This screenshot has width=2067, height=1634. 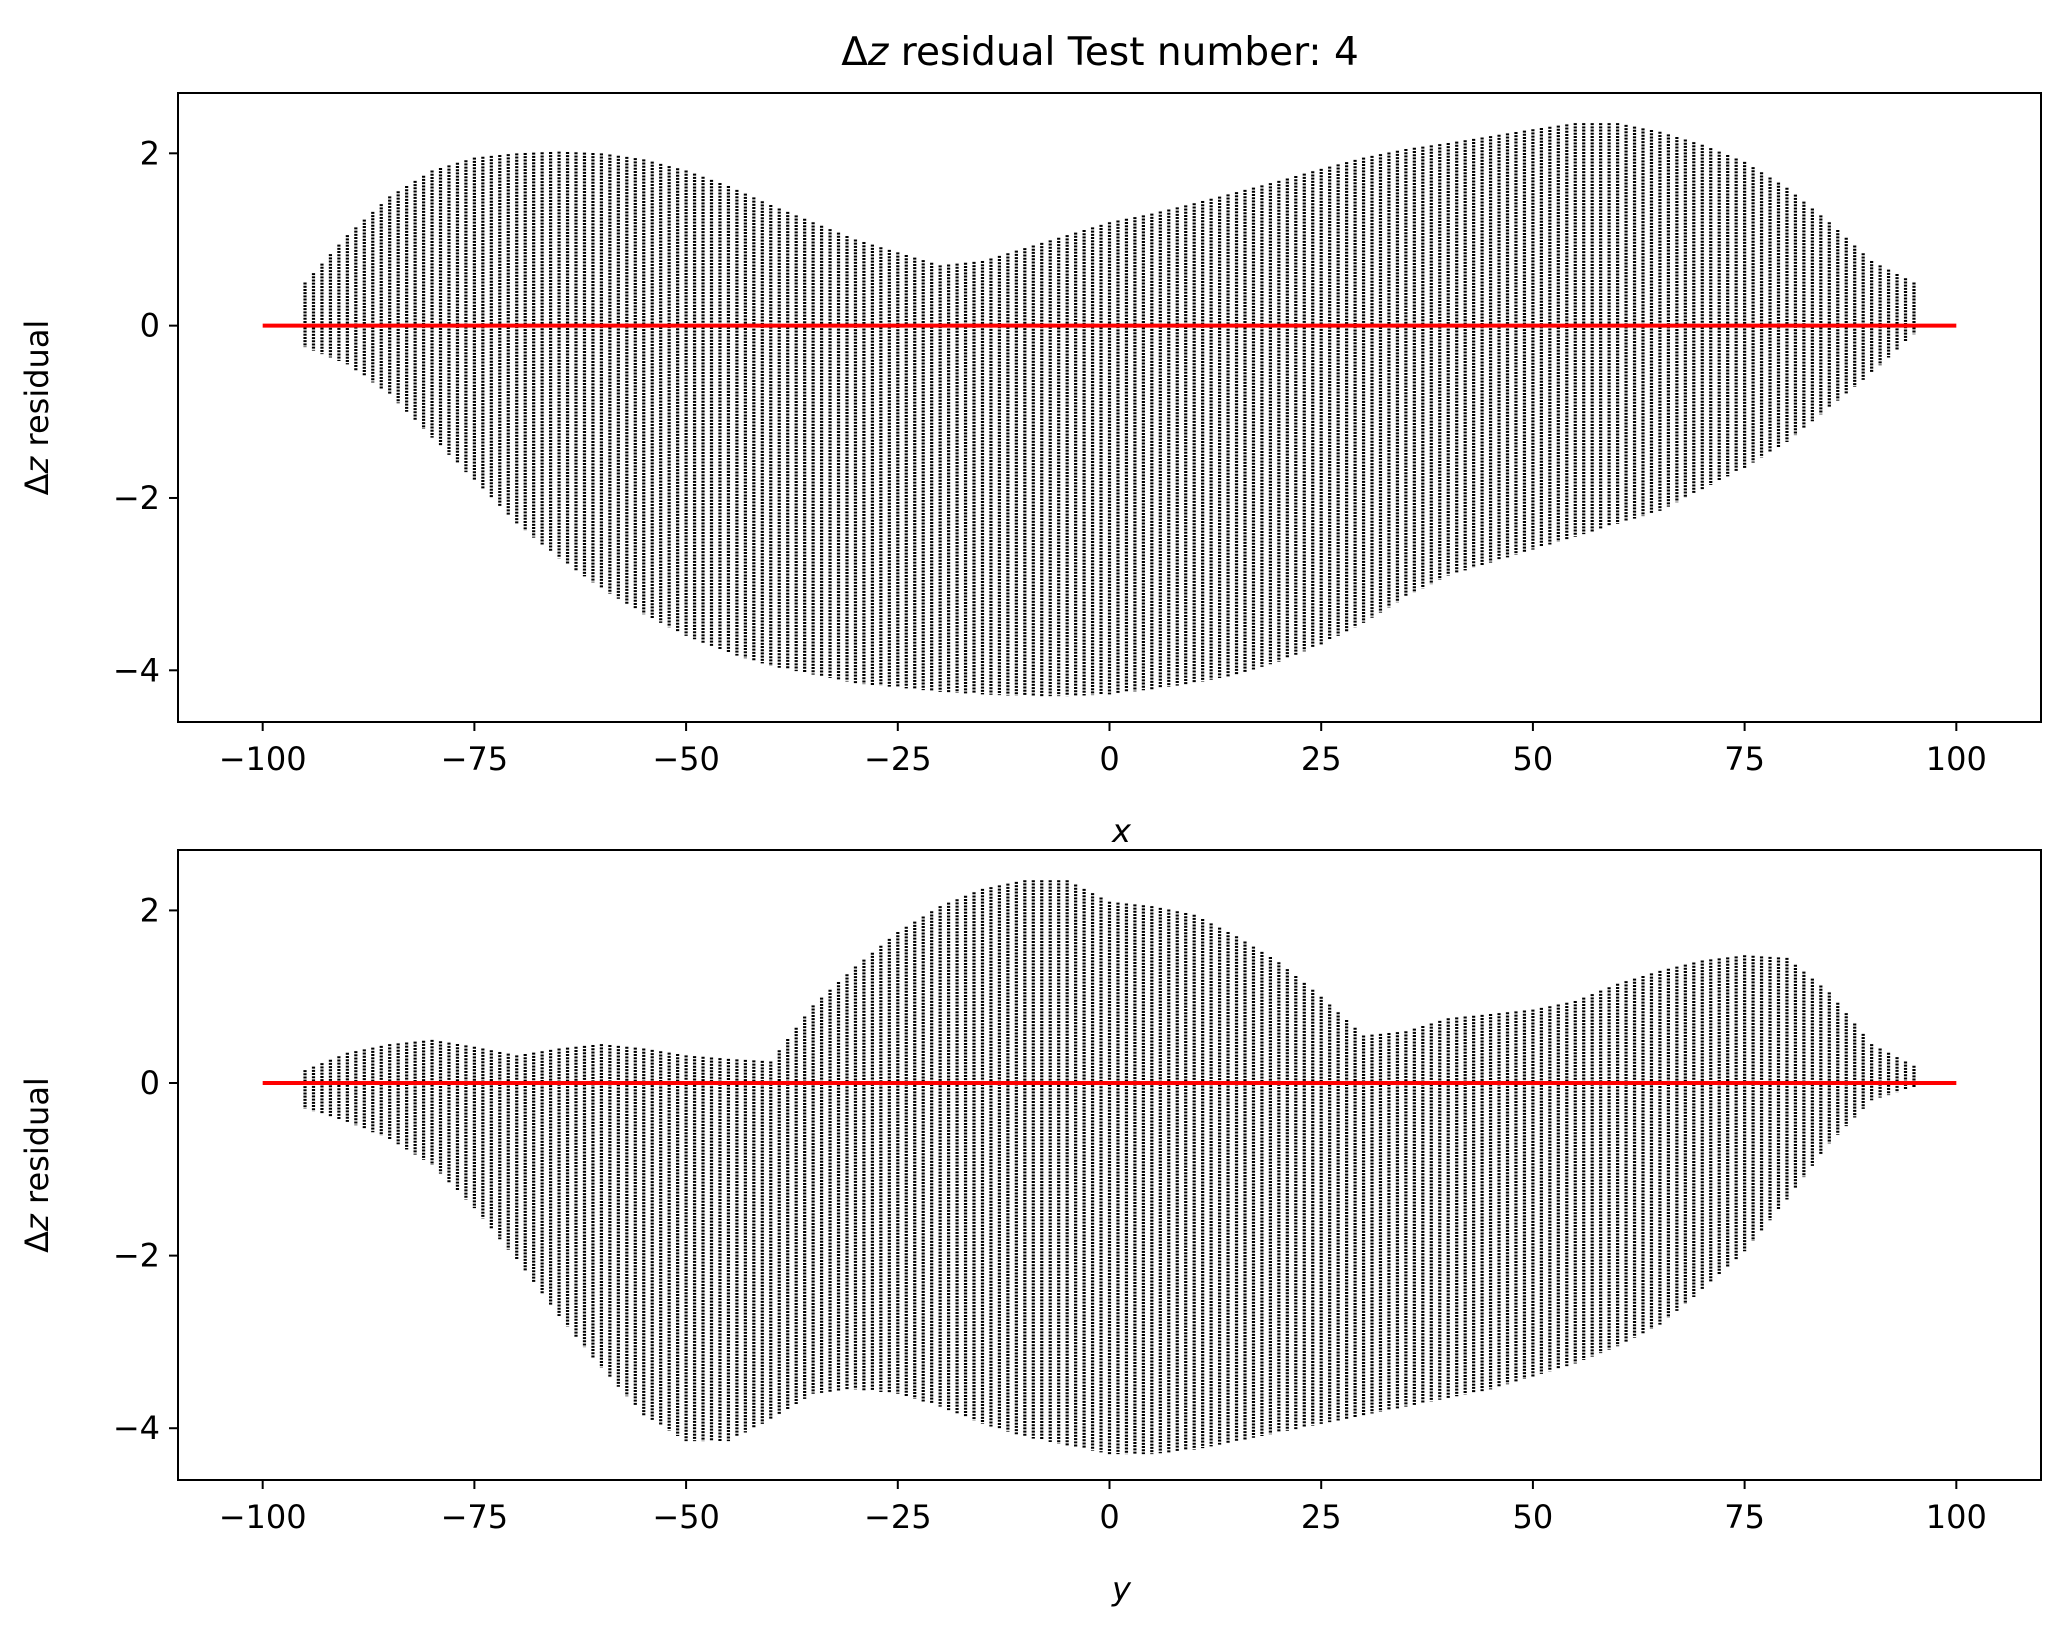 I want to click on x-axis-label: y, so click(x=1121, y=1589).